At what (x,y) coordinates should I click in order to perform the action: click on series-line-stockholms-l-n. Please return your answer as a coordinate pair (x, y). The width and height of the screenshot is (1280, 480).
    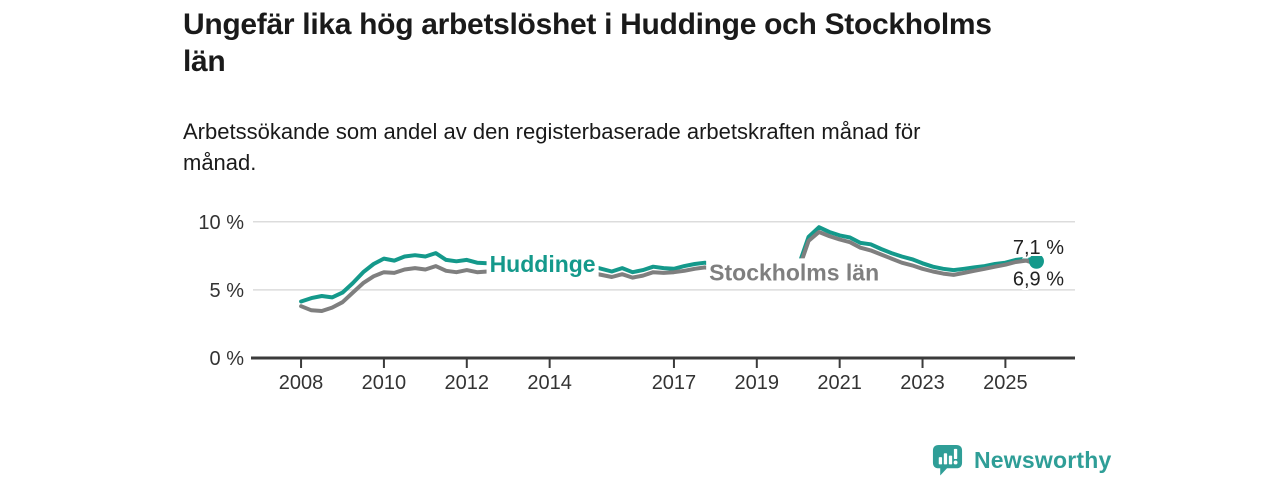
    Looking at the image, I should click on (669, 271).